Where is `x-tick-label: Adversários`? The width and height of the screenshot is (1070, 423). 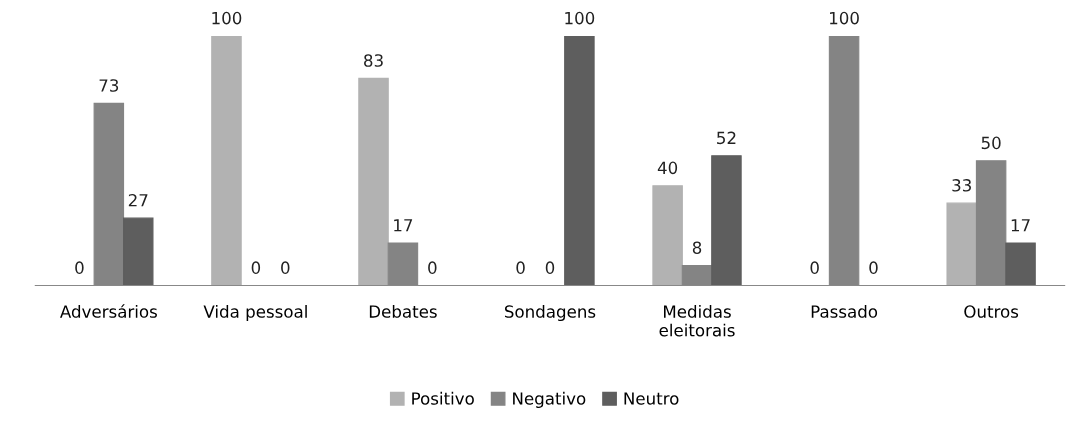
x-tick-label: Adversários is located at coordinates (108, 311).